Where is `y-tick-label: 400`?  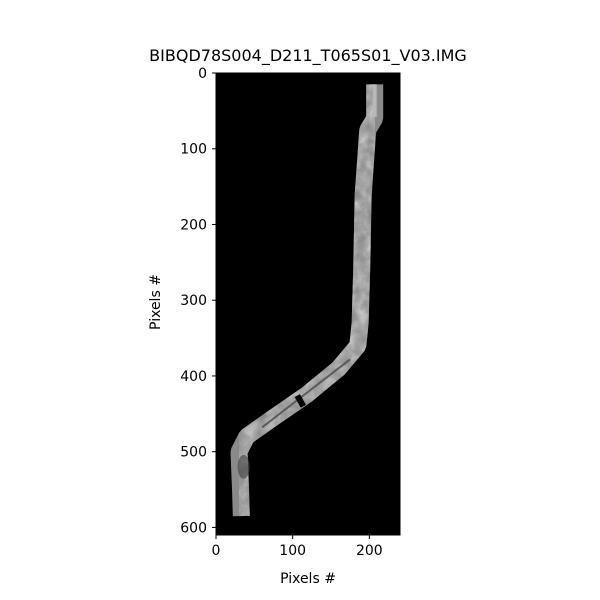 y-tick-label: 400 is located at coordinates (193, 377).